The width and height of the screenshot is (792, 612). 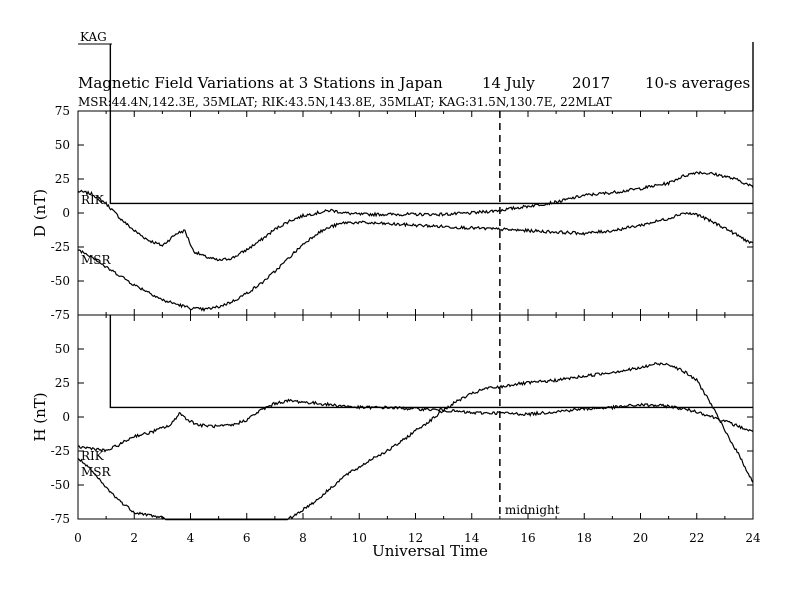 What do you see at coordinates (430, 551) in the screenshot?
I see `x-axis-label: Universal Time` at bounding box center [430, 551].